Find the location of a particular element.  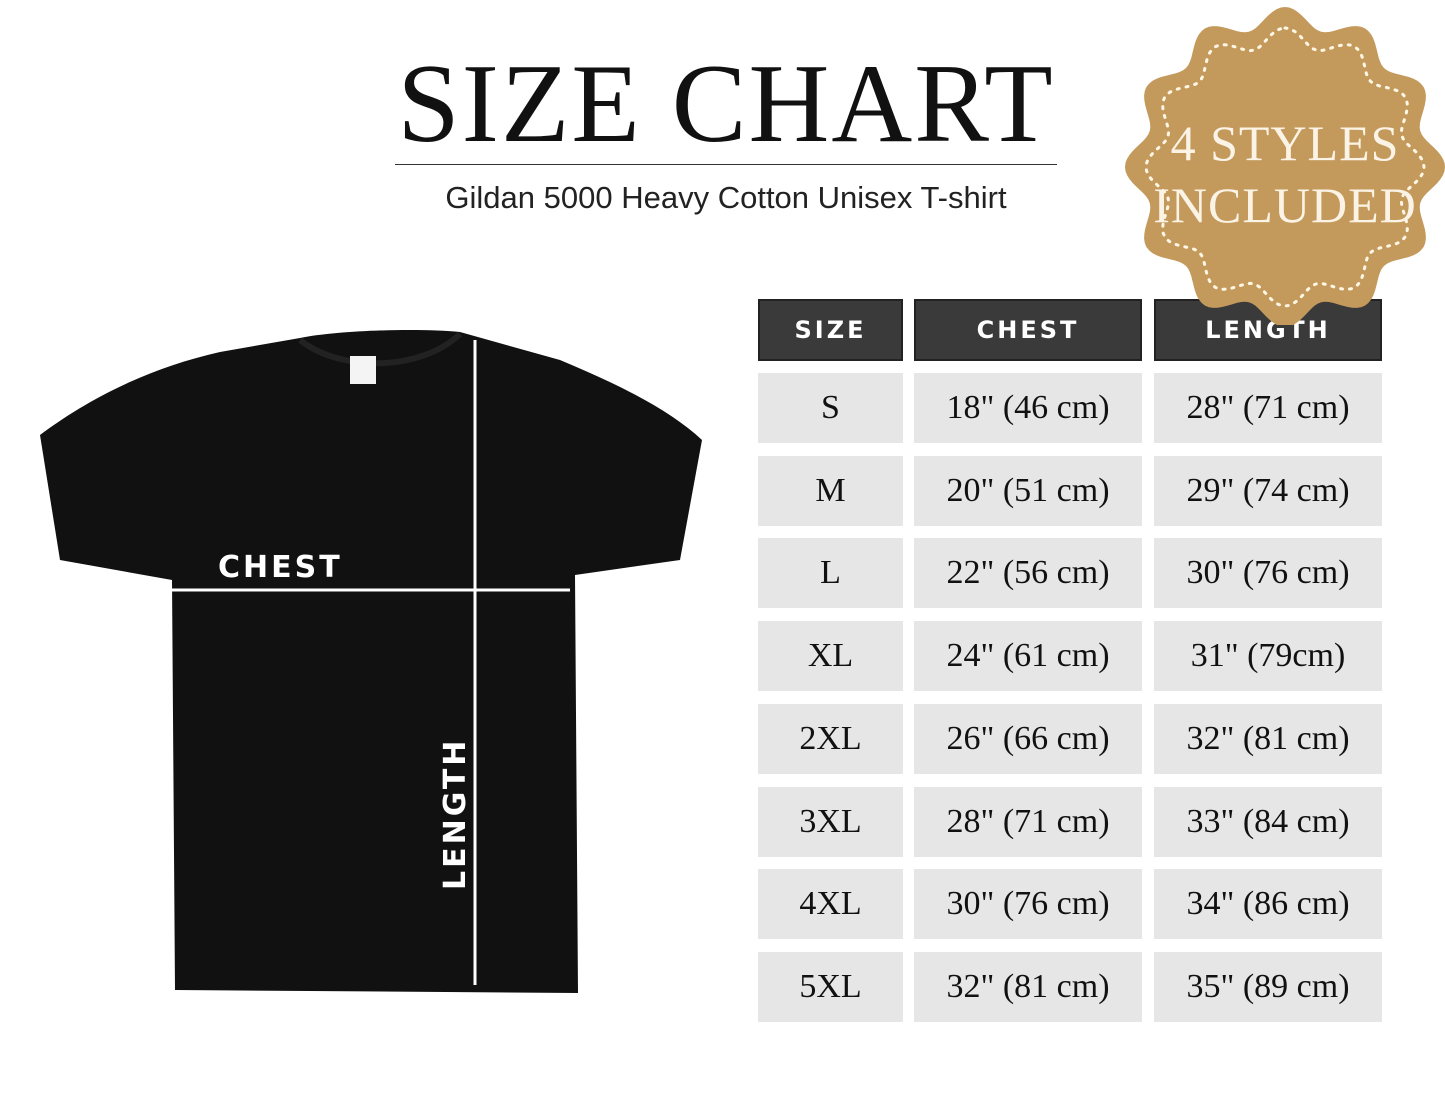

header-chest: CHEST is located at coordinates (1028, 330).